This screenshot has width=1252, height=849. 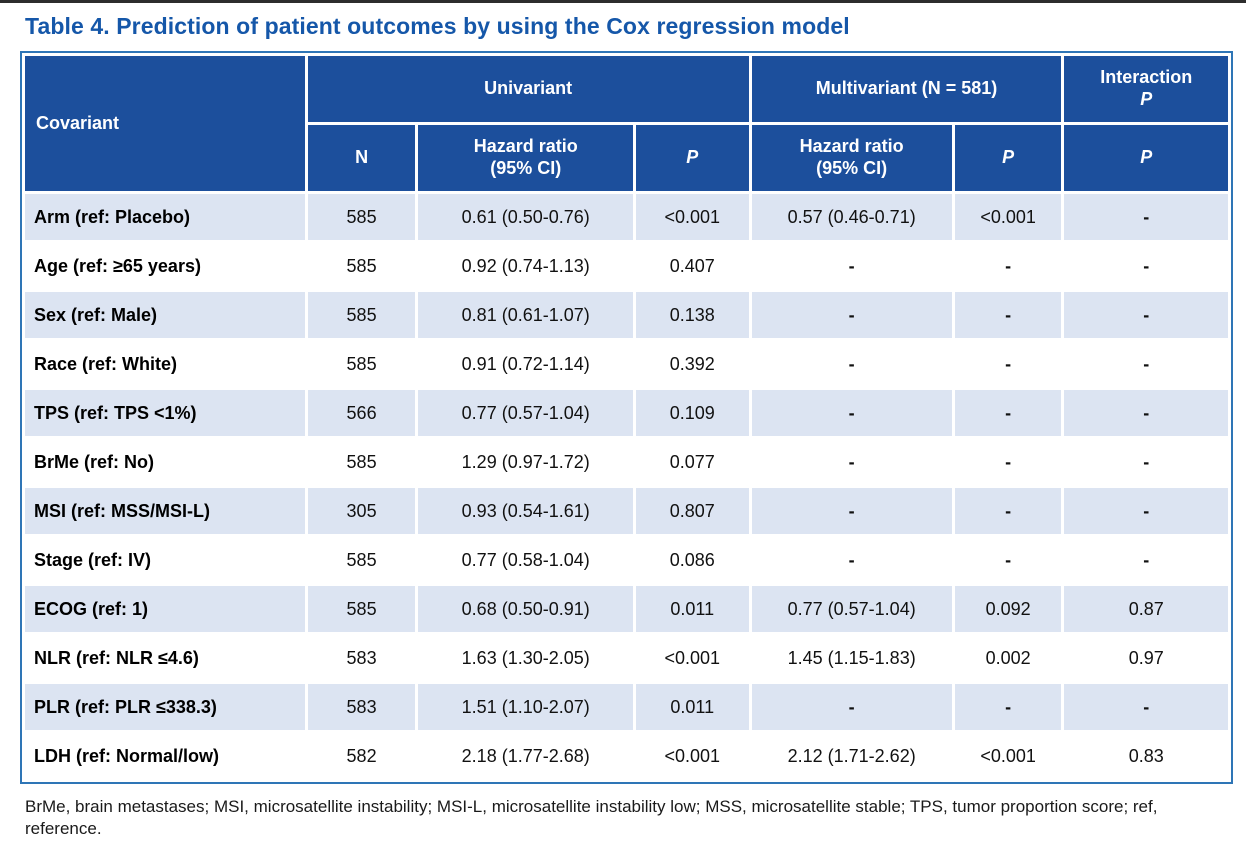 What do you see at coordinates (851, 146) in the screenshot?
I see `header-multi-hr-line1: Hazard ratio` at bounding box center [851, 146].